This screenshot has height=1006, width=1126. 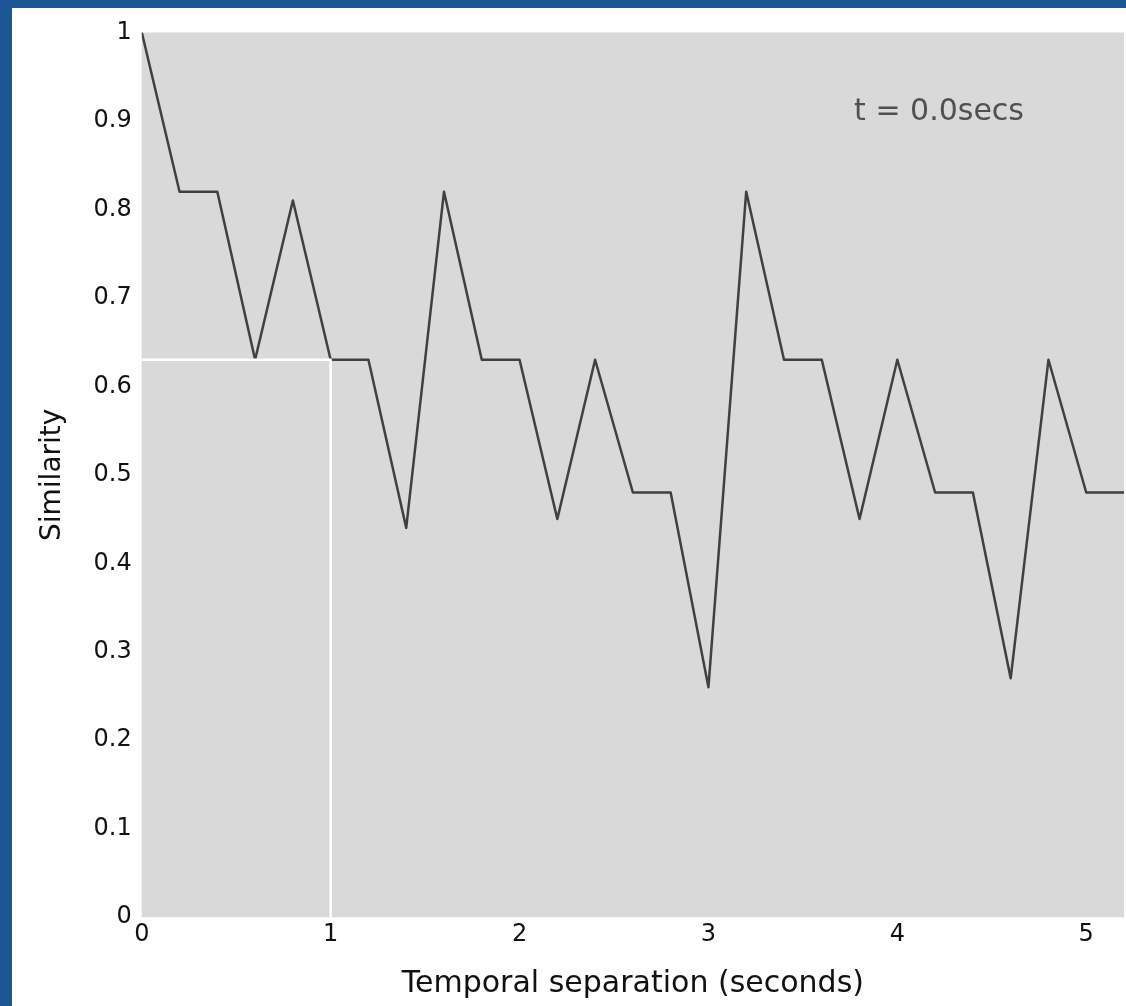 What do you see at coordinates (632, 981) in the screenshot?
I see `x-axis-title: Temporal separation (seconds)` at bounding box center [632, 981].